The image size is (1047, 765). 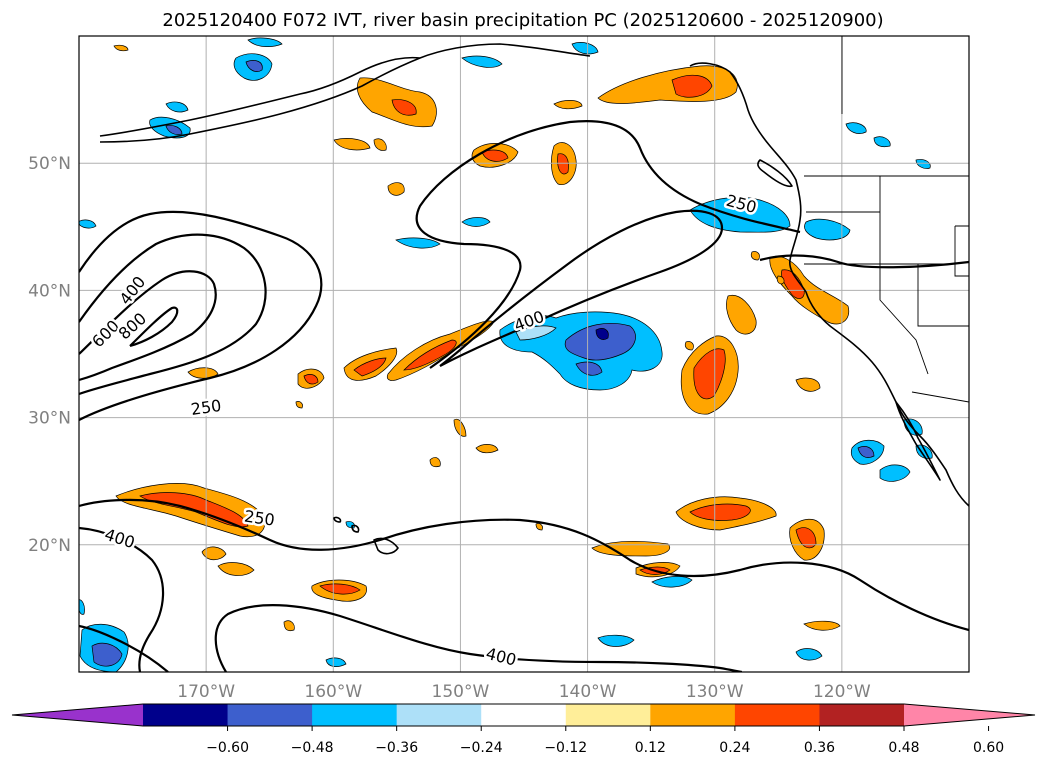 What do you see at coordinates (49, 164) in the screenshot?
I see `latitude-tick-label: 50°N` at bounding box center [49, 164].